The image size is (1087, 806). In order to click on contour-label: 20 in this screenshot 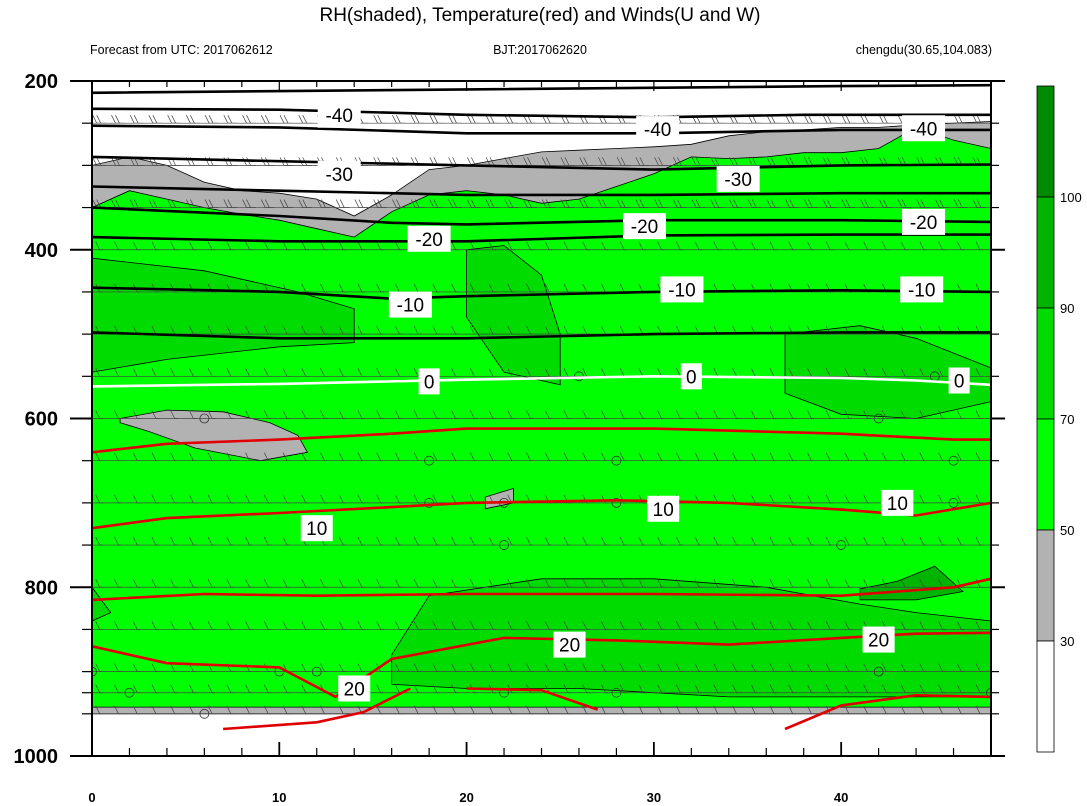, I will do `click(878, 639)`.